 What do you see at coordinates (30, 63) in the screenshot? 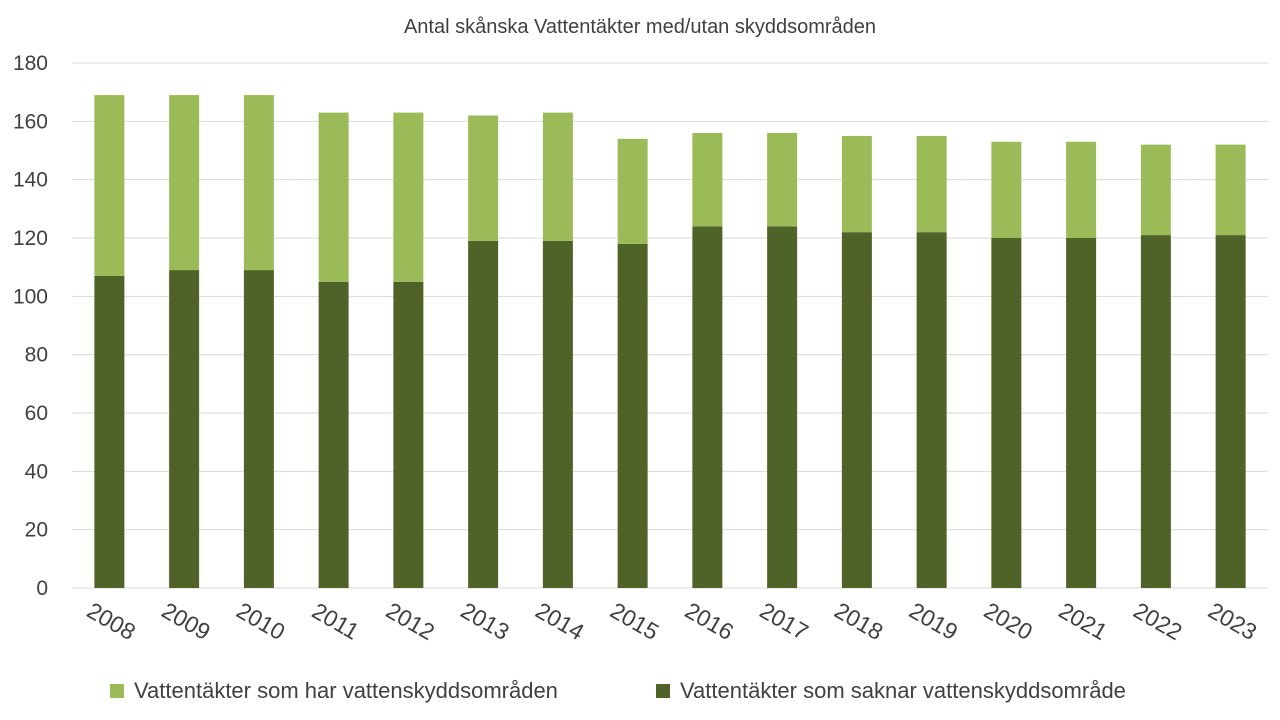
I see `y-tick-label: 180` at bounding box center [30, 63].